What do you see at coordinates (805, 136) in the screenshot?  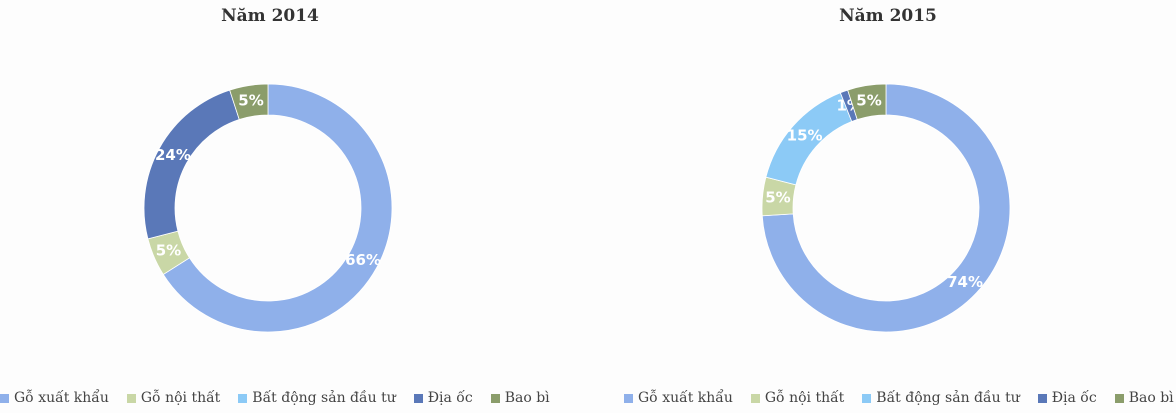 I see `data-label: 15%` at bounding box center [805, 136].